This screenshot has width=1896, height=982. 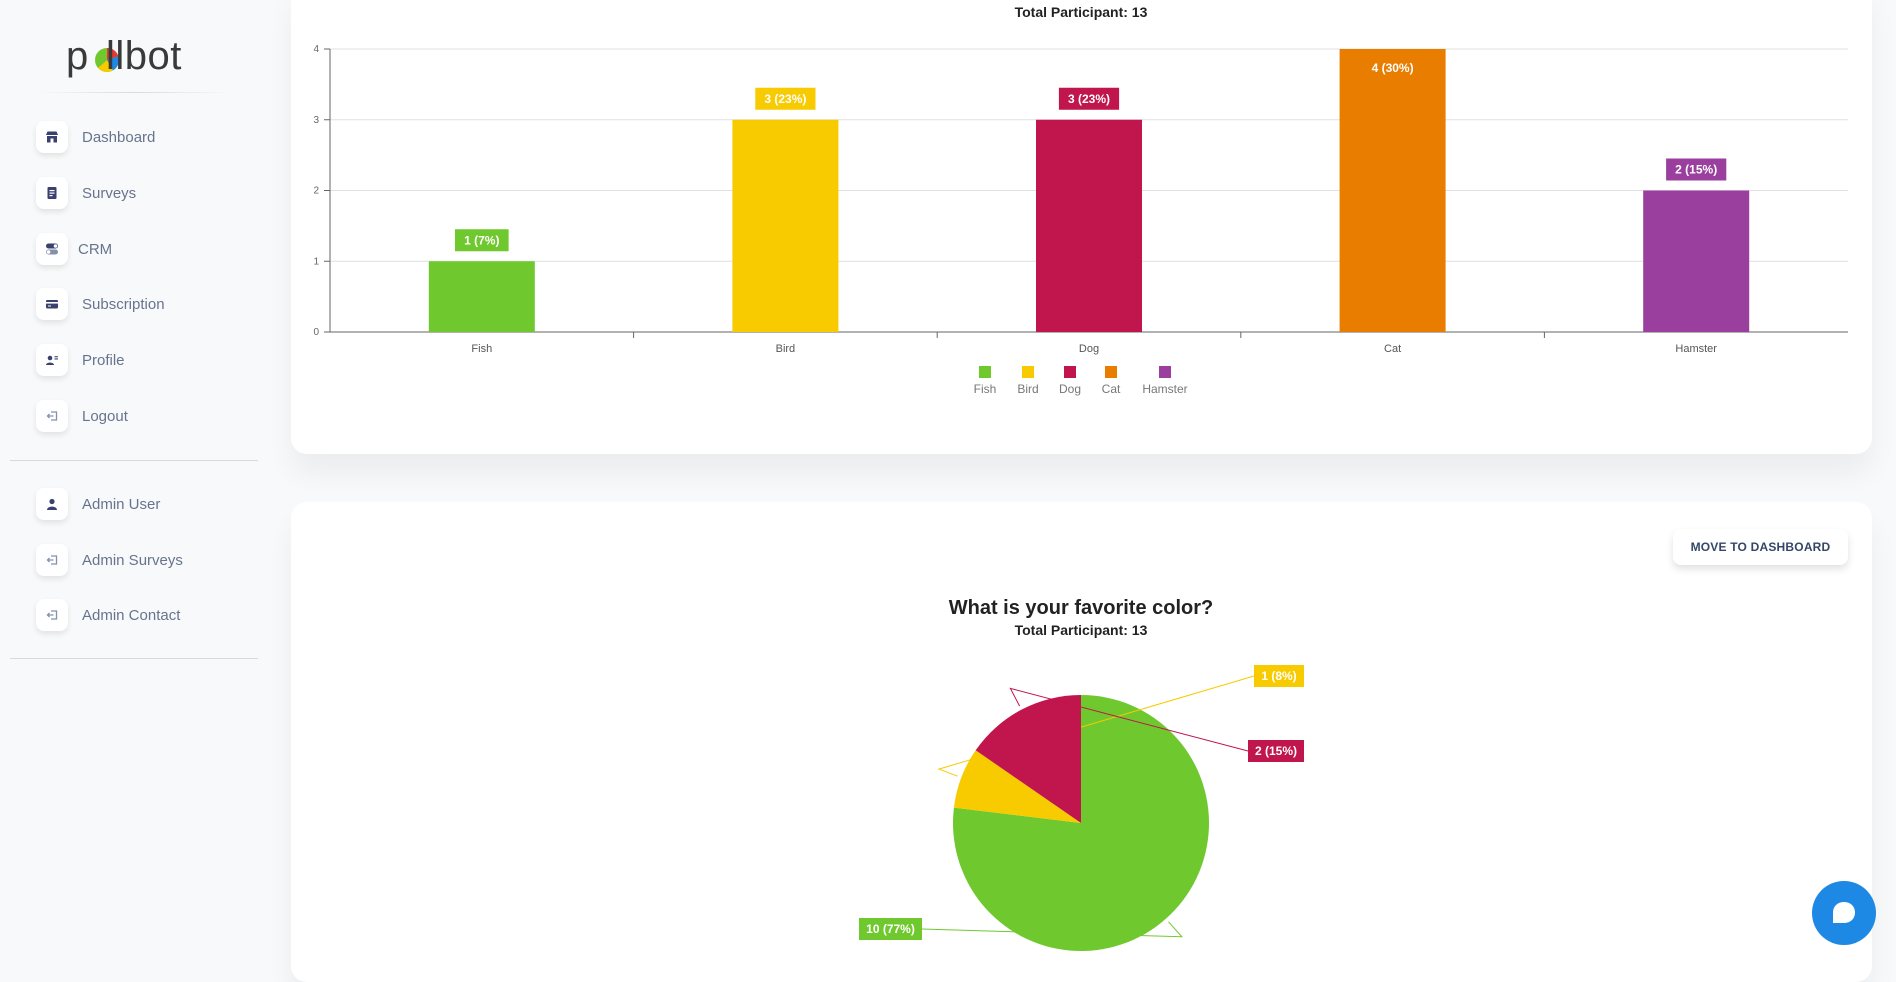 What do you see at coordinates (132, 560) in the screenshot?
I see `sidebar-item-label: Admin Surveys` at bounding box center [132, 560].